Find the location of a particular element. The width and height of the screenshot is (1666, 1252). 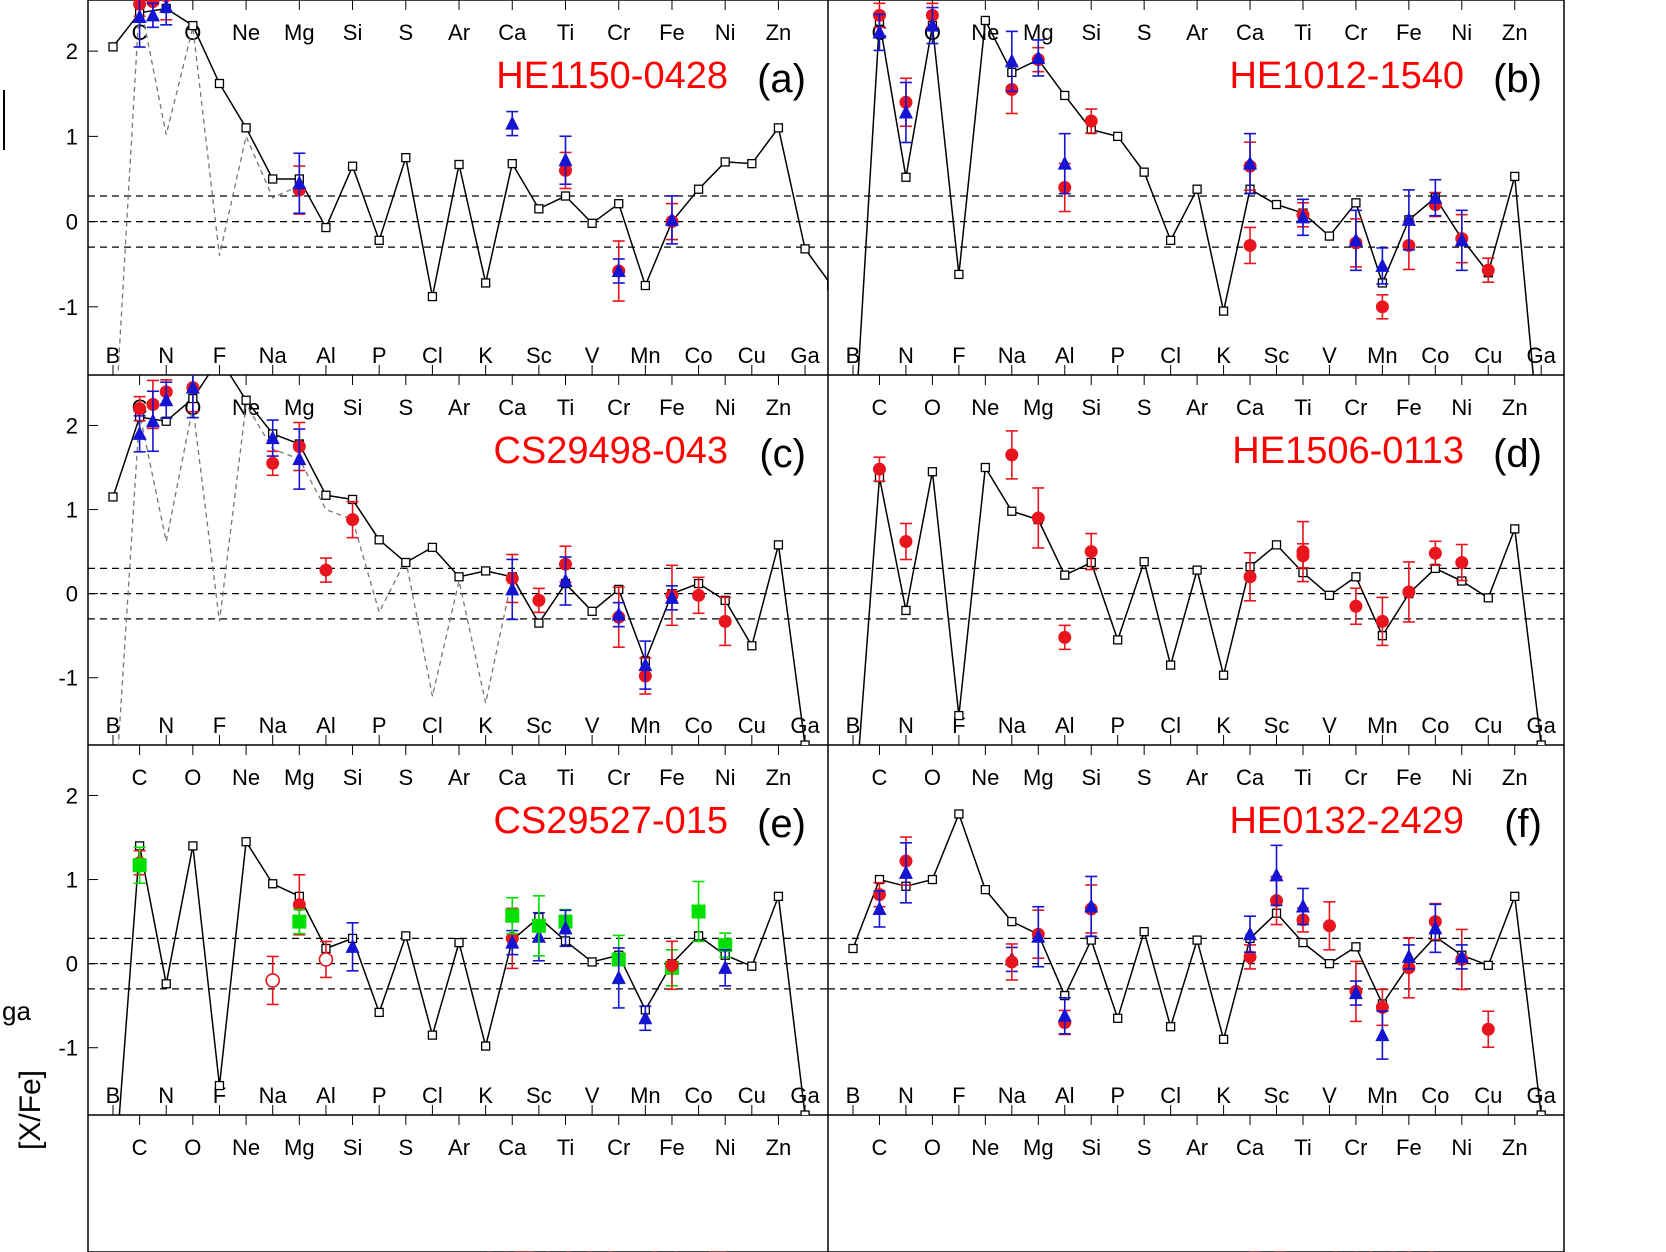

panel-star-label: CS29498-043 is located at coordinates (610, 451).